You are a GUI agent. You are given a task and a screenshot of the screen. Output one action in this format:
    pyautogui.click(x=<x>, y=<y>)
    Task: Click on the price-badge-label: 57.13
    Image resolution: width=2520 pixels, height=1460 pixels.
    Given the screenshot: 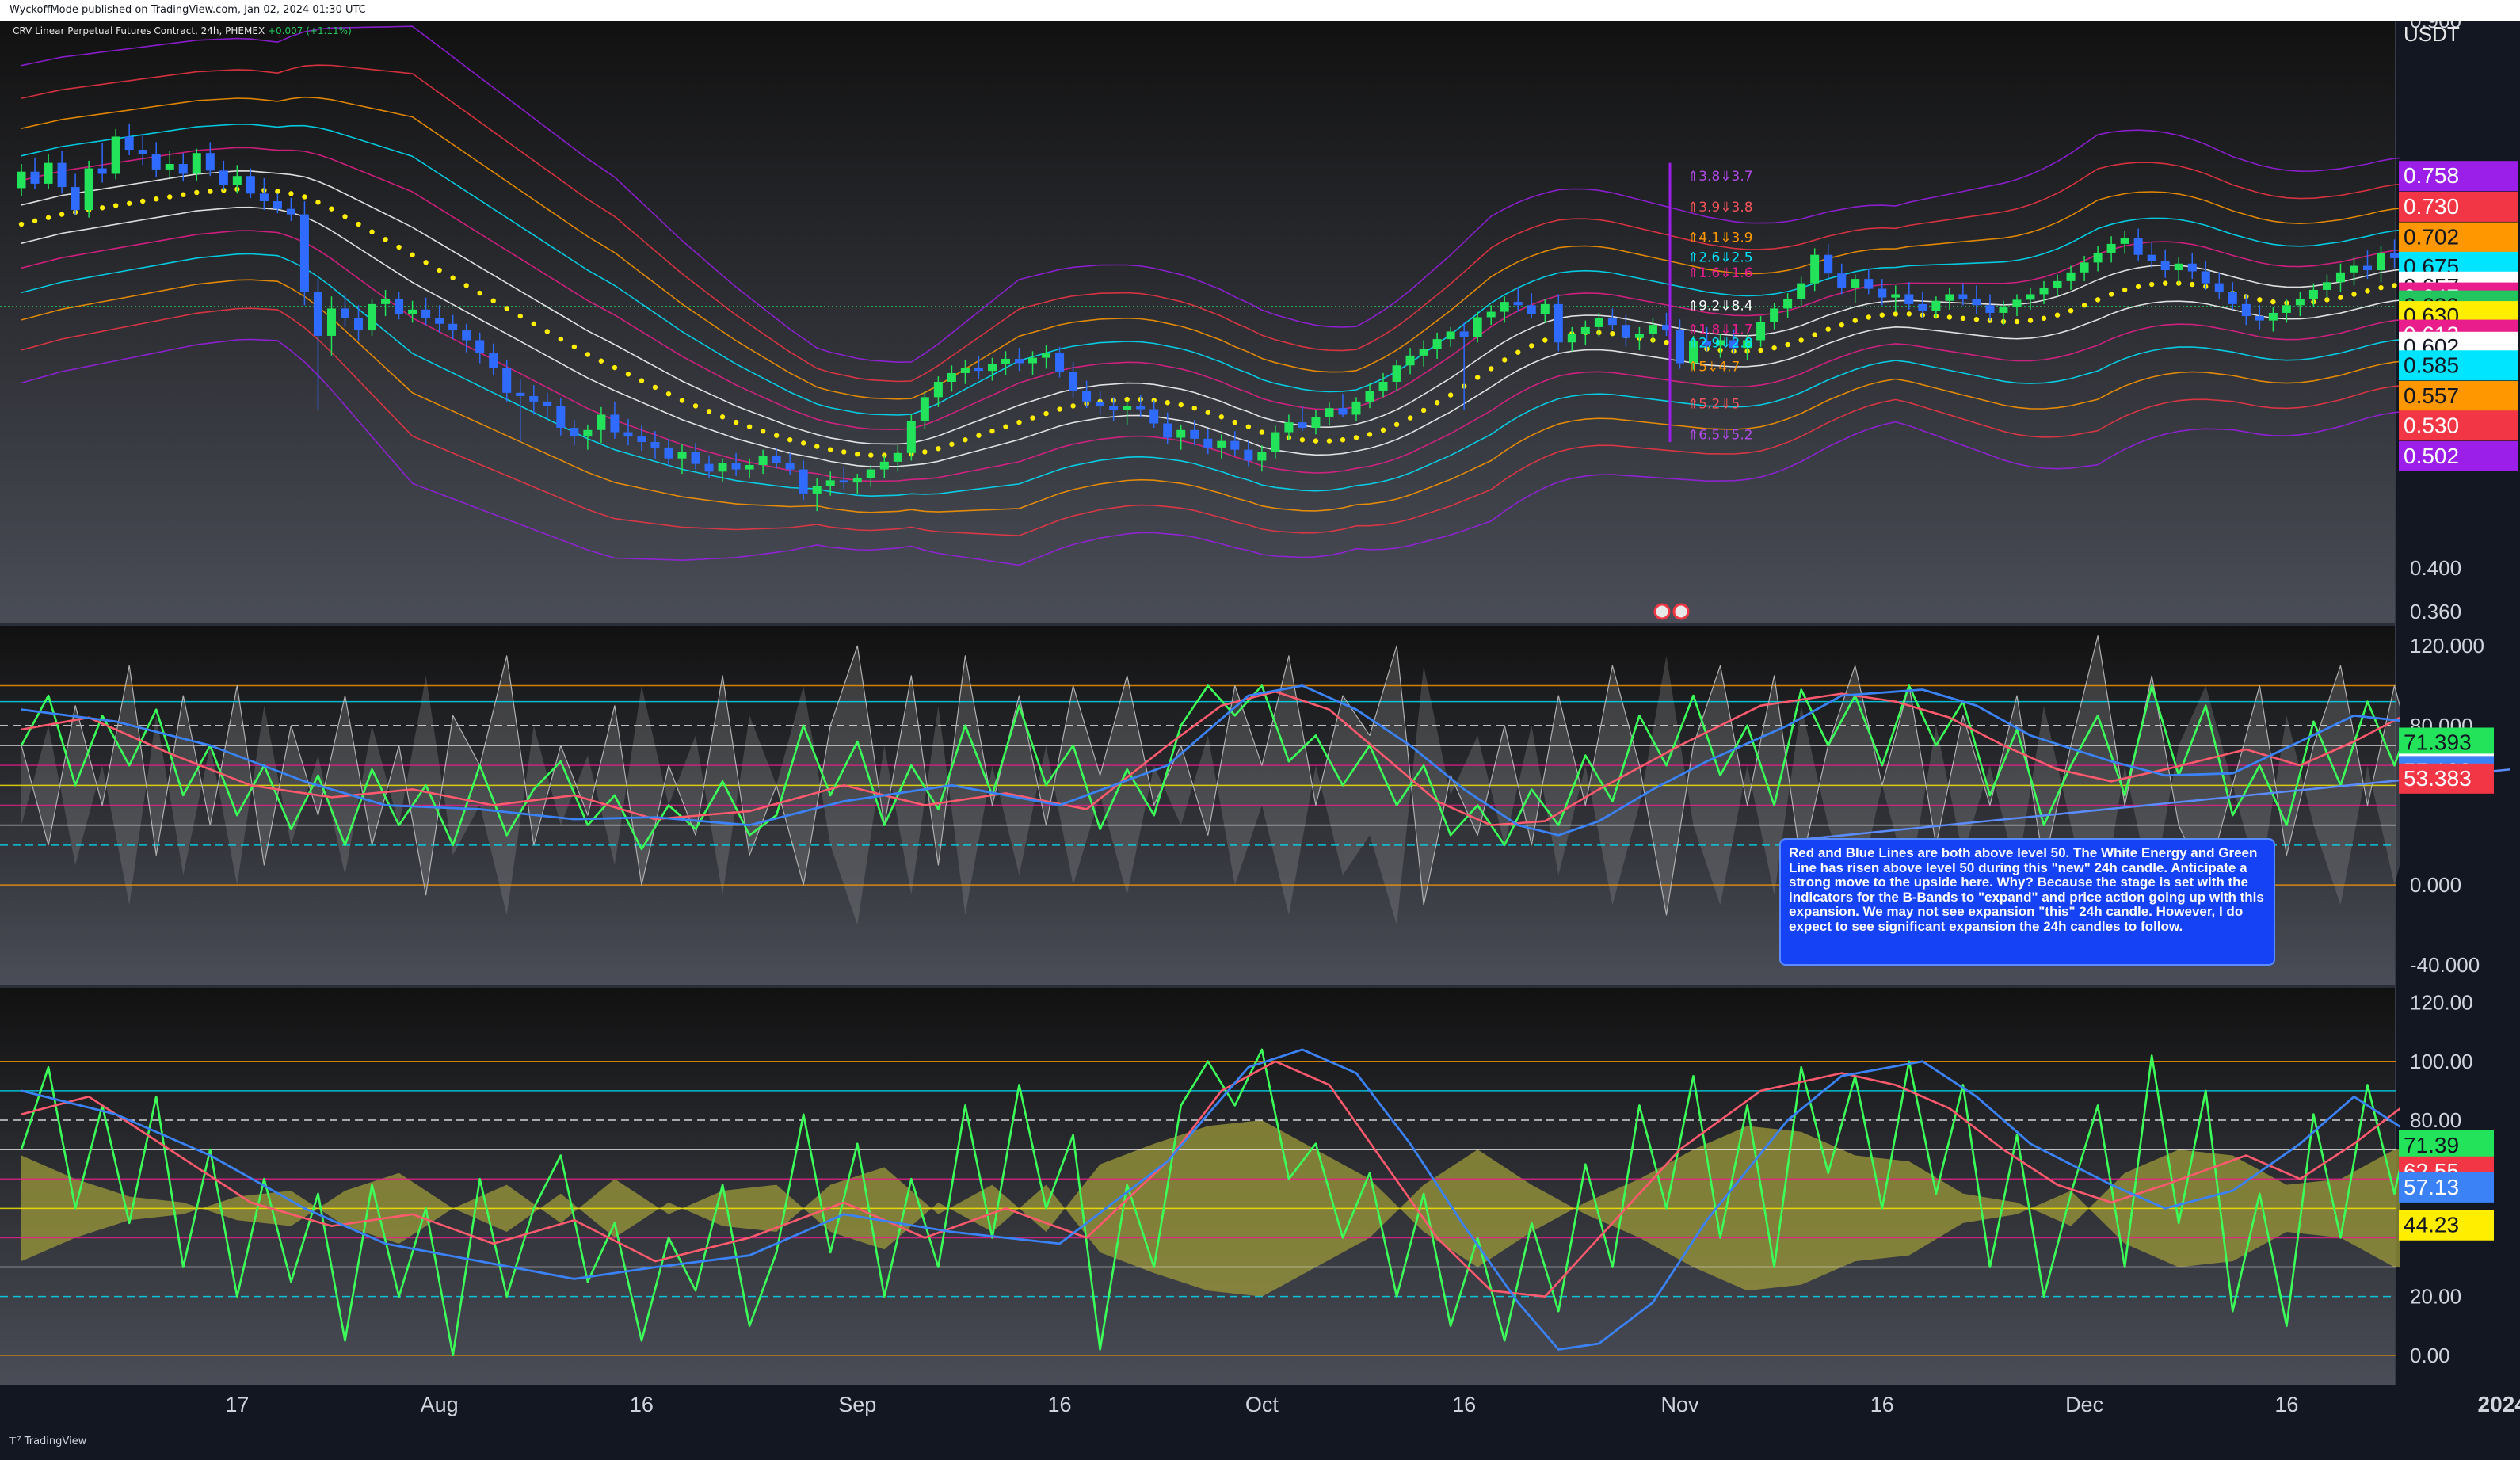 What is the action you would take?
    pyautogui.click(x=2431, y=1187)
    